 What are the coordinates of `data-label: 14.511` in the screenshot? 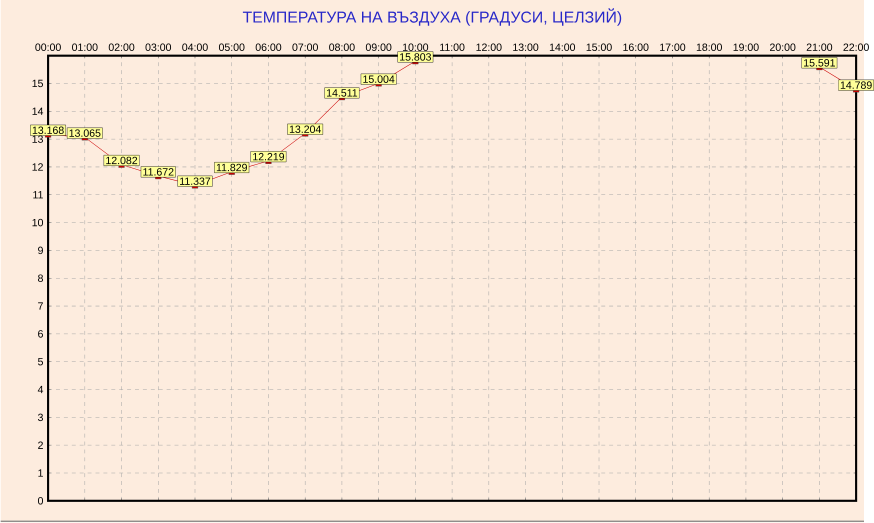 It's located at (342, 93).